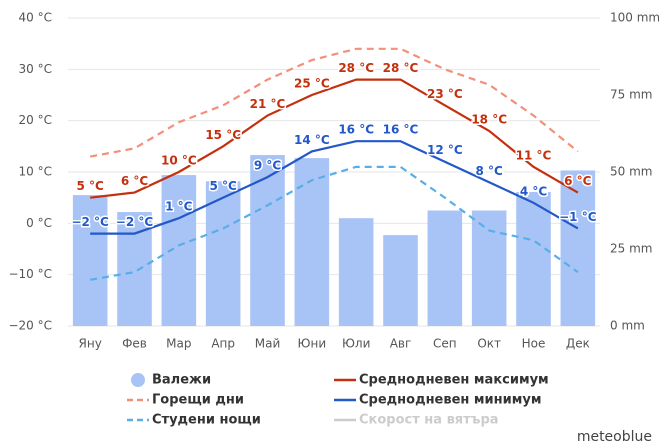  What do you see at coordinates (631, 95) in the screenshot?
I see `y2-tick-label: 75 mm` at bounding box center [631, 95].